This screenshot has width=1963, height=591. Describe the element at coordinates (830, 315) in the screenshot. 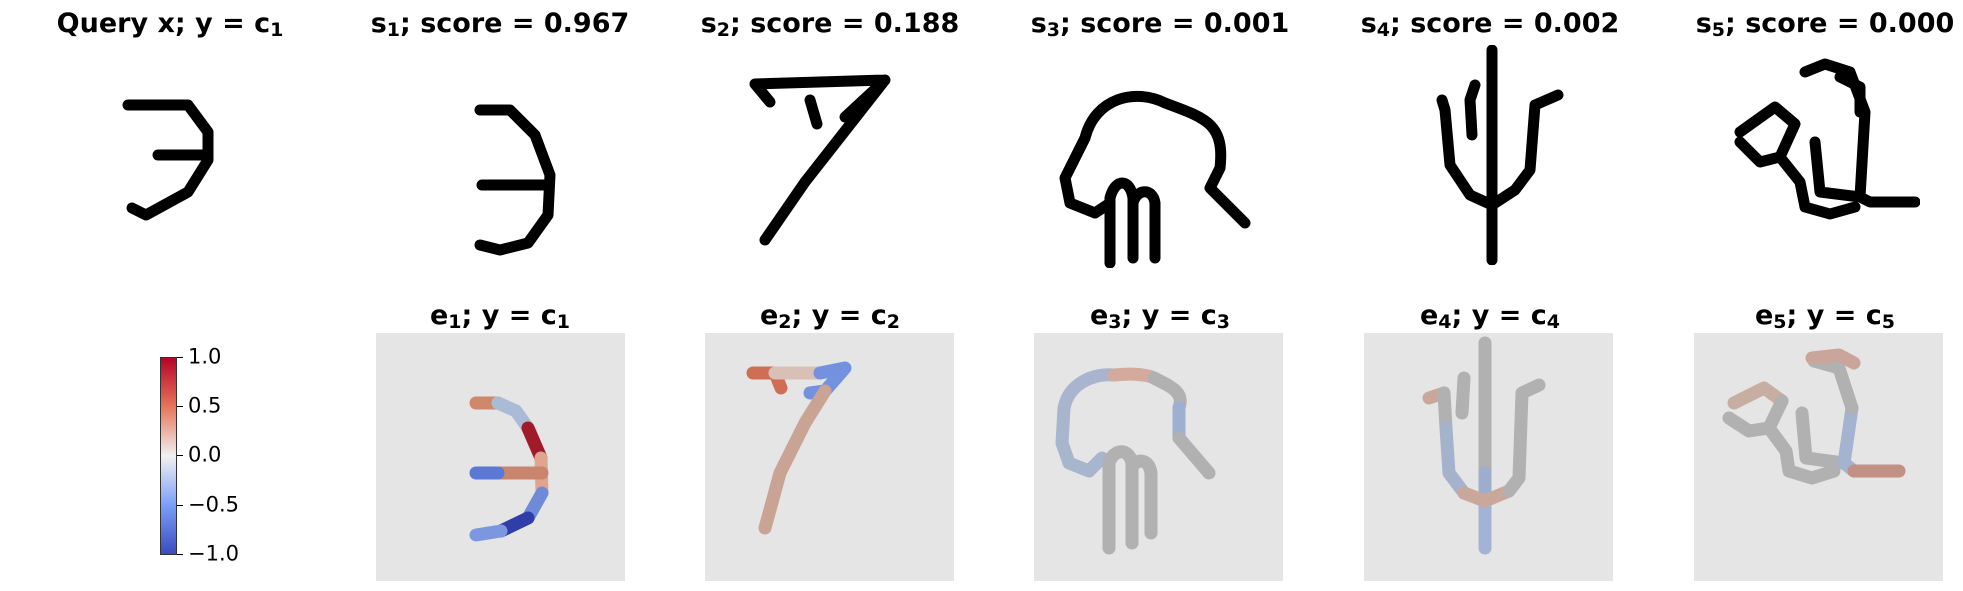

I see `explanation-2-title: e2; y = c2` at that location.